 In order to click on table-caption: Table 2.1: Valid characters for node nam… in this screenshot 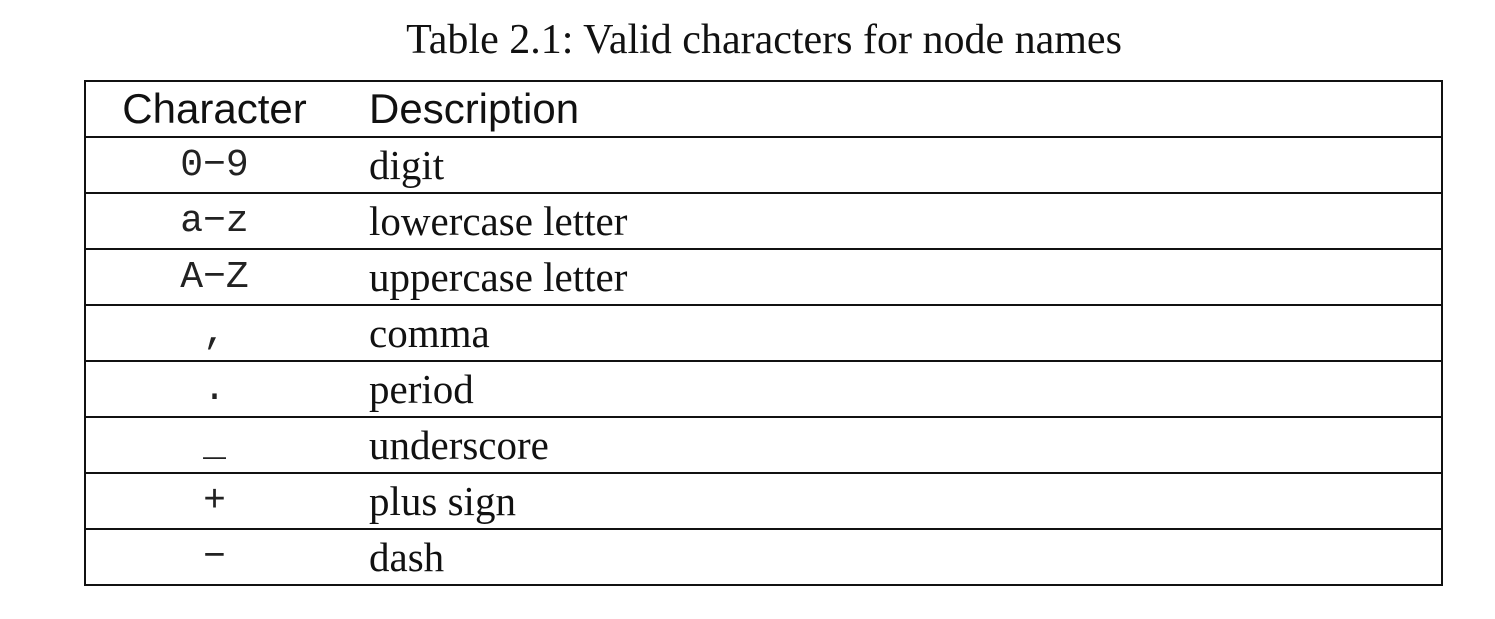, I will do `click(764, 40)`.